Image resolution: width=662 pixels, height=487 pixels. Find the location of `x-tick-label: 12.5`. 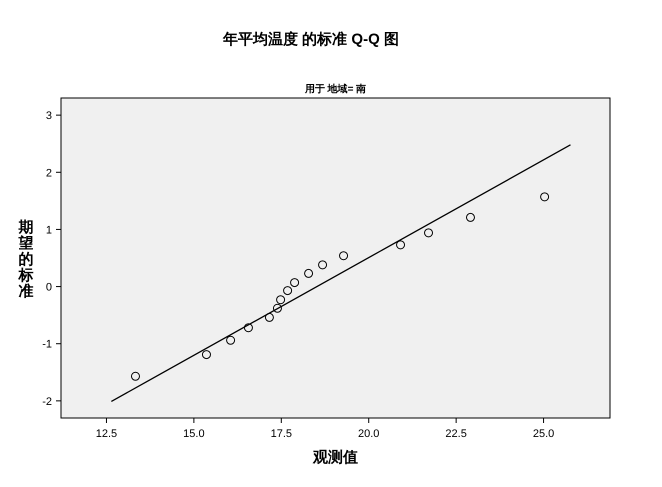

x-tick-label: 12.5 is located at coordinates (107, 434).